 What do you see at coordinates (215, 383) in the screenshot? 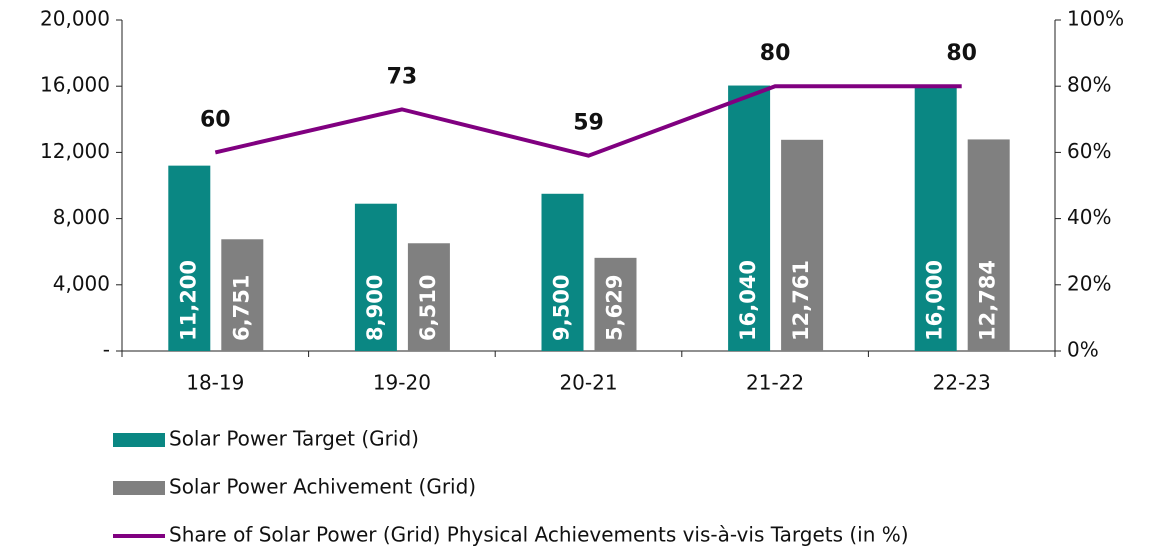
I see `x-tick-label: 18-19` at bounding box center [215, 383].